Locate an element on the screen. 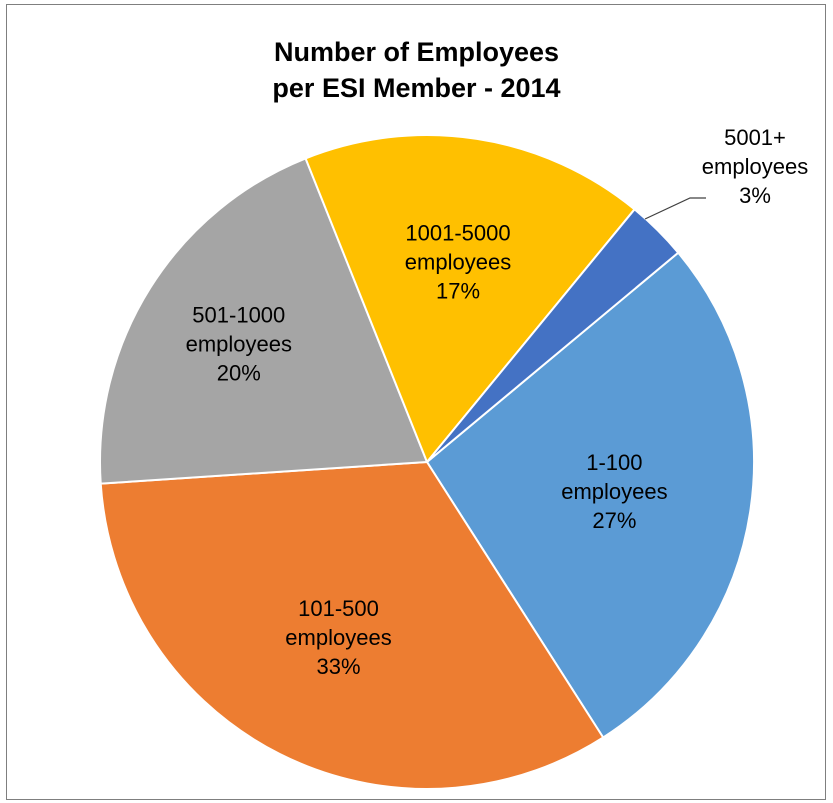  slice-label-2-line-3: 33% is located at coordinates (338, 666).